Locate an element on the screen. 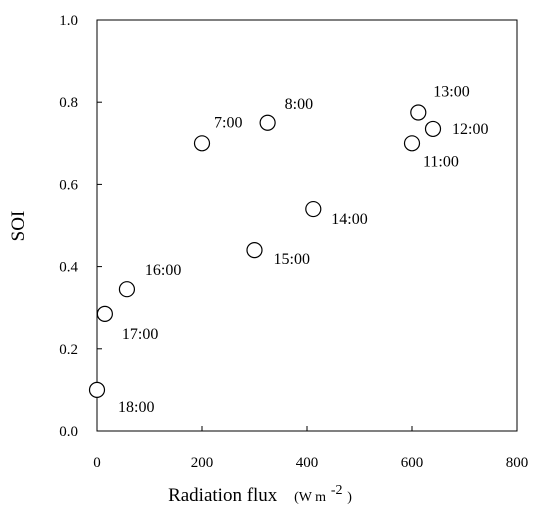 This screenshot has height=522, width=550. point-label: 7:00 is located at coordinates (228, 122).